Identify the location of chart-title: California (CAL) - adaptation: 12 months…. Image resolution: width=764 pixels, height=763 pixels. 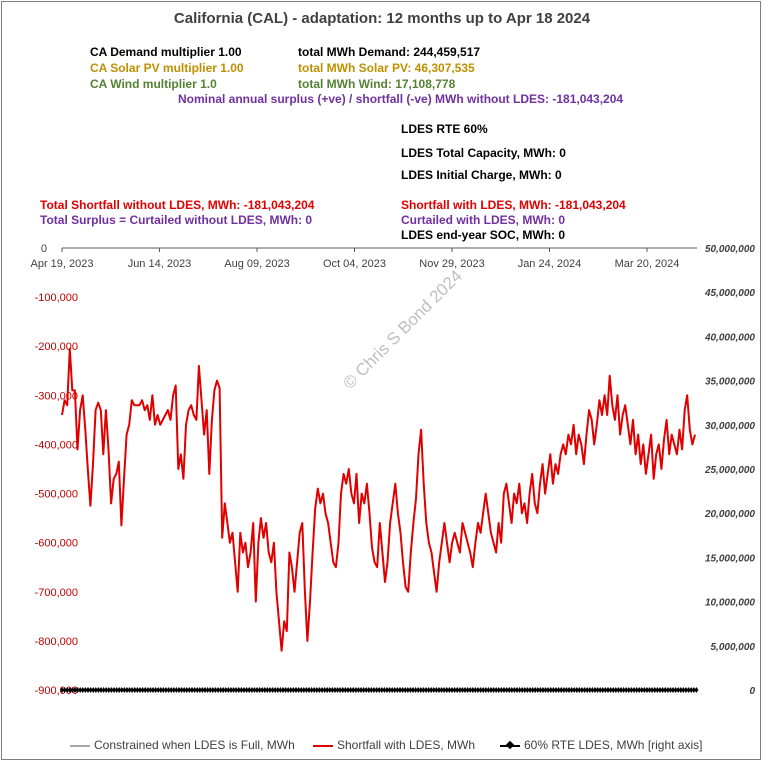
(382, 18).